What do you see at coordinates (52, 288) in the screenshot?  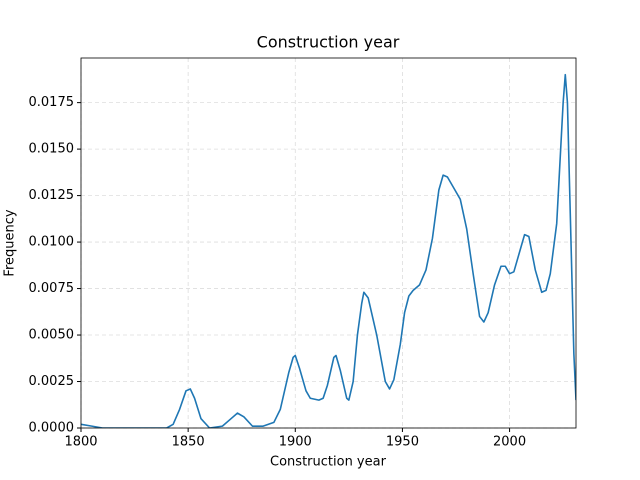 I see `y-tick-label: 0.0075` at bounding box center [52, 288].